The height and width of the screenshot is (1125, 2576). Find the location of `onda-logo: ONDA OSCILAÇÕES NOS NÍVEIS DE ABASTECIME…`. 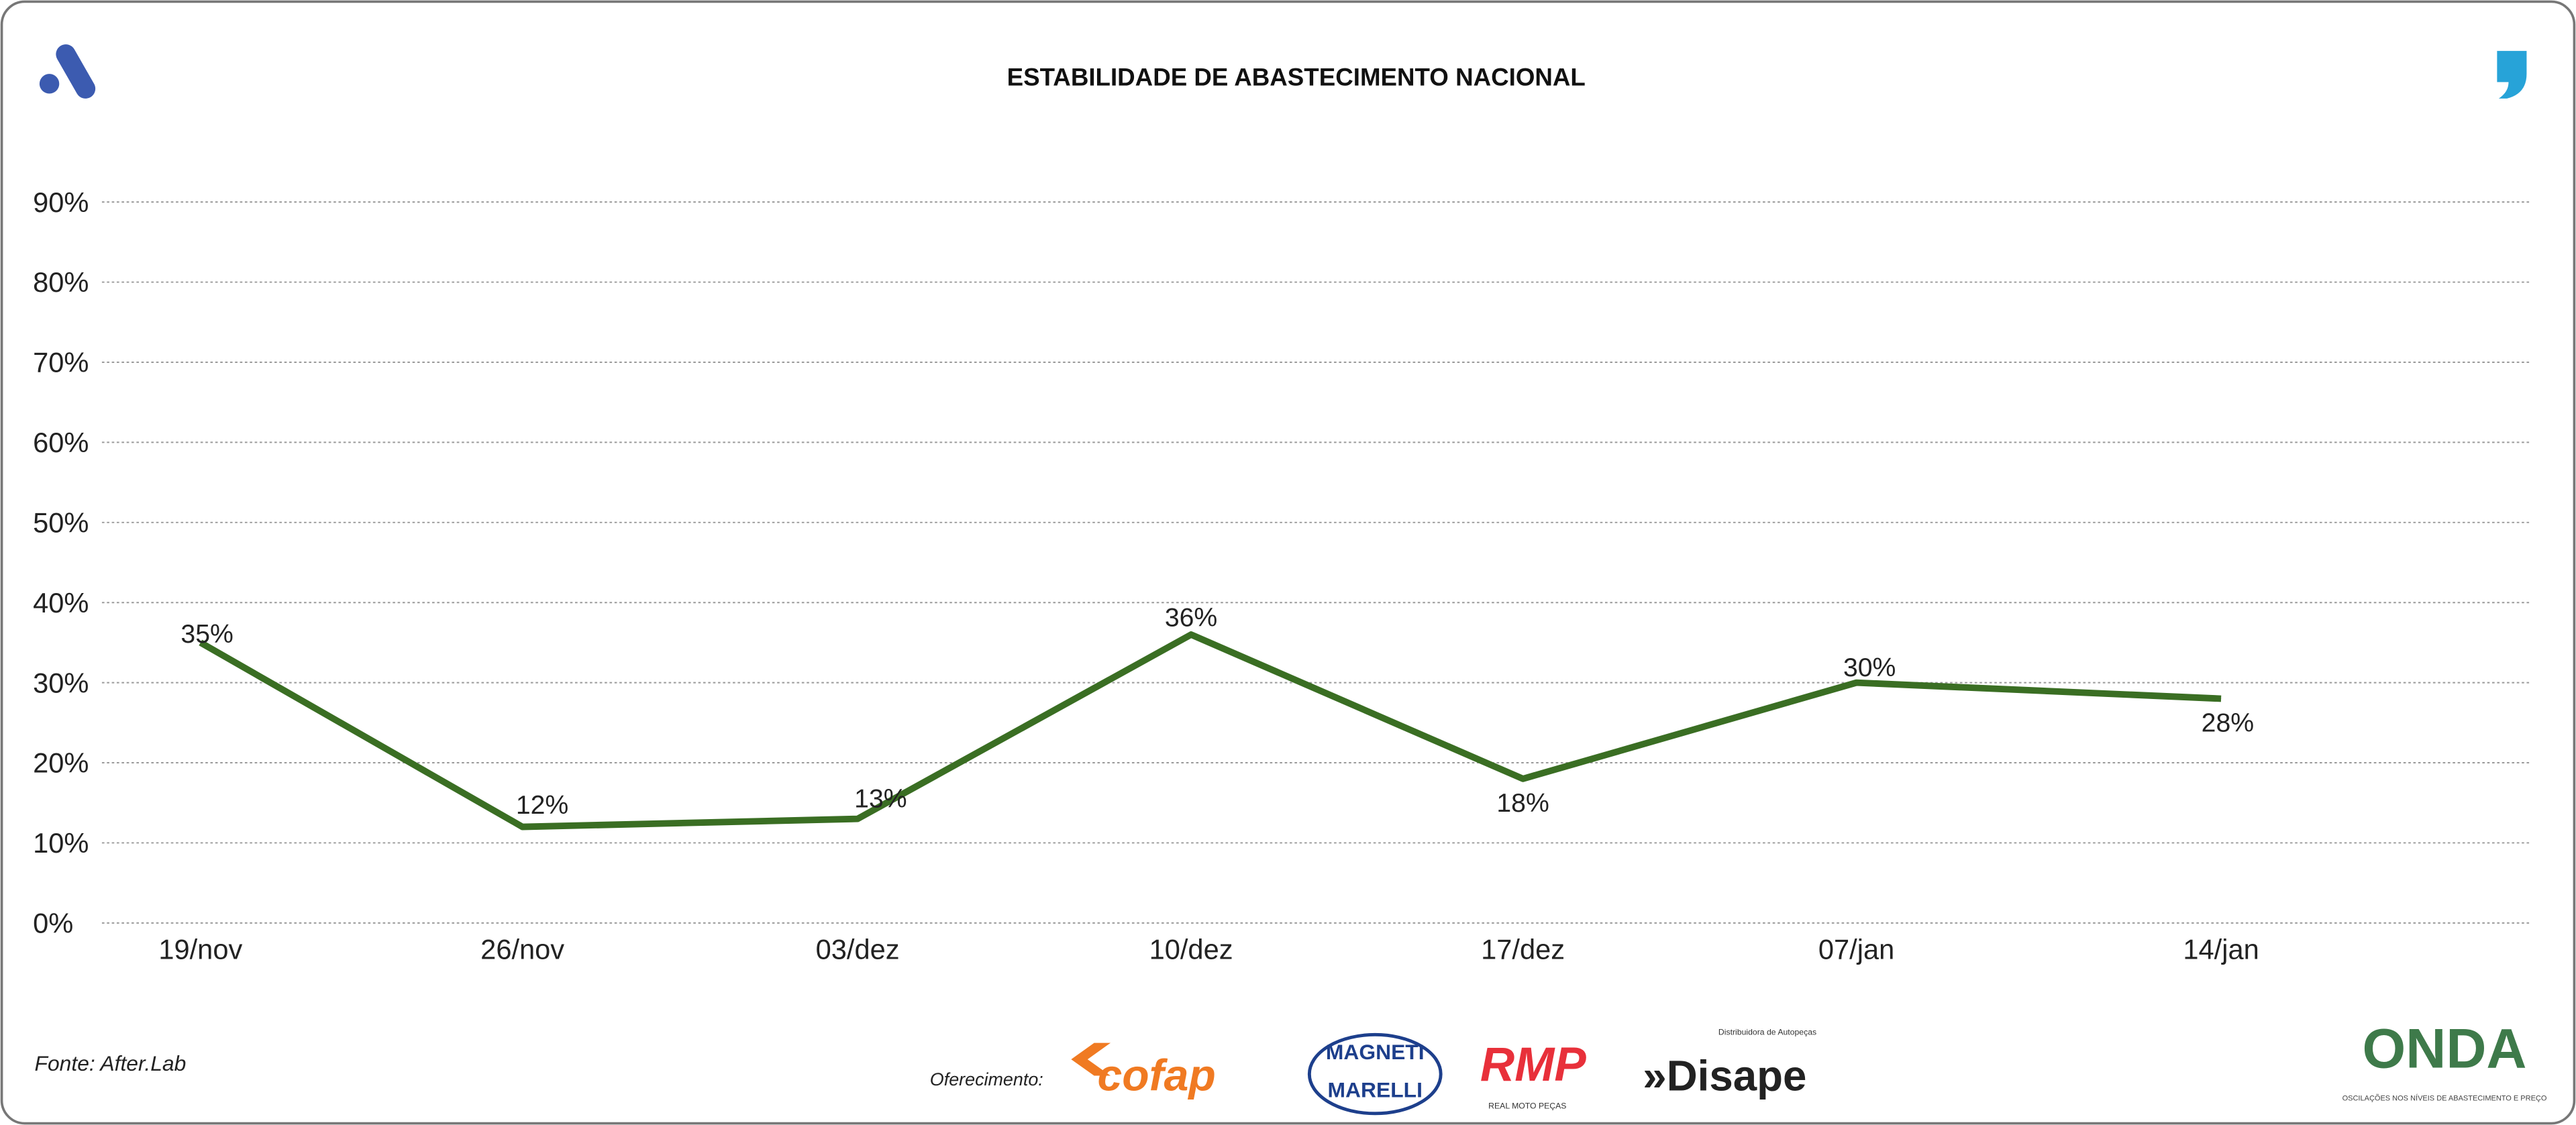

onda-logo: ONDA OSCILAÇÕES NOS NÍVEIS DE ABASTECIME… is located at coordinates (2444, 1059).